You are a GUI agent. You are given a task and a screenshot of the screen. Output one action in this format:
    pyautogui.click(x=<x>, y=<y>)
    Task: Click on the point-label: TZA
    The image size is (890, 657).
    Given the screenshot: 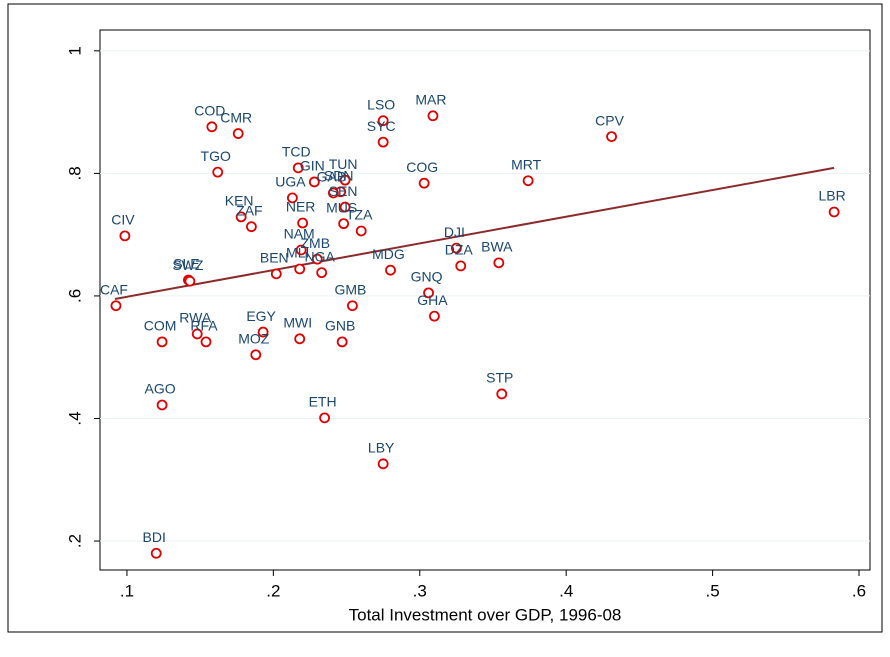 What is the action you would take?
    pyautogui.click(x=359, y=215)
    